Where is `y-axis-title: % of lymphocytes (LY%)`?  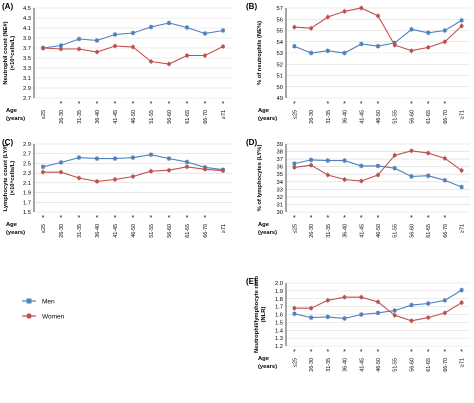 y-axis-title: % of lymphocytes (LY%) is located at coordinates (260, 178).